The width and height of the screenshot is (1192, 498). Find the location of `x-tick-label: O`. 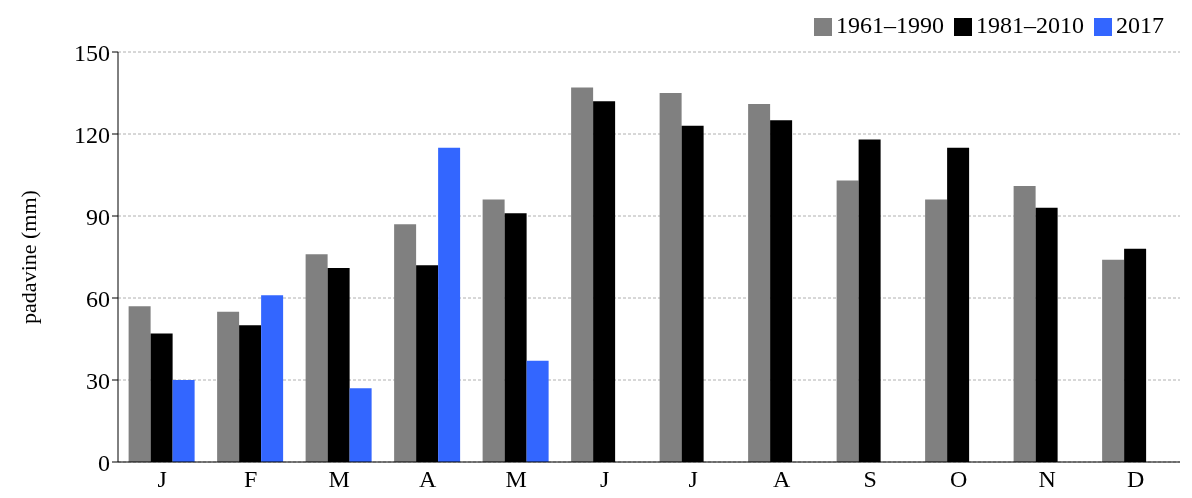

x-tick-label: O is located at coordinates (959, 479).